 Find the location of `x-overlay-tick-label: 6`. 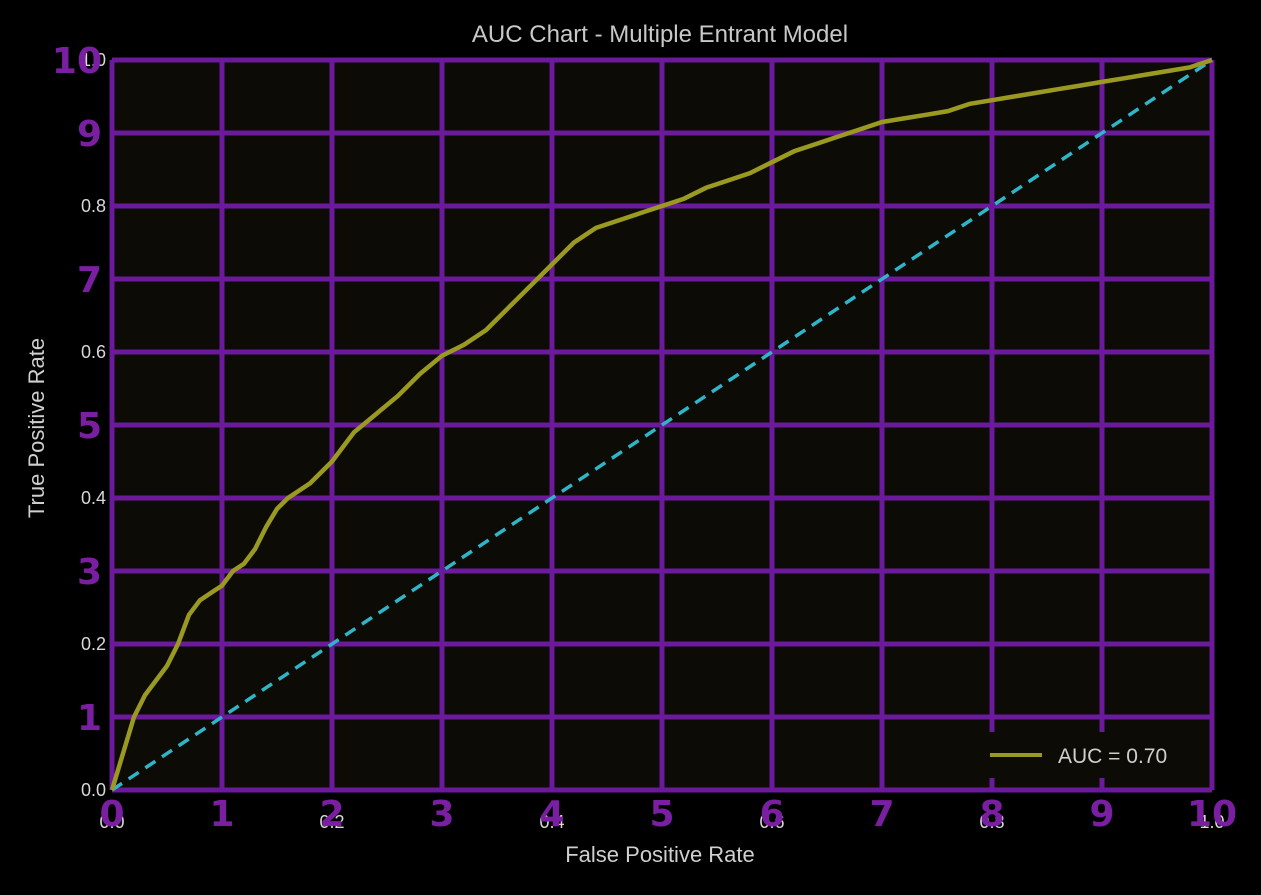

x-overlay-tick-label: 6 is located at coordinates (771, 814).